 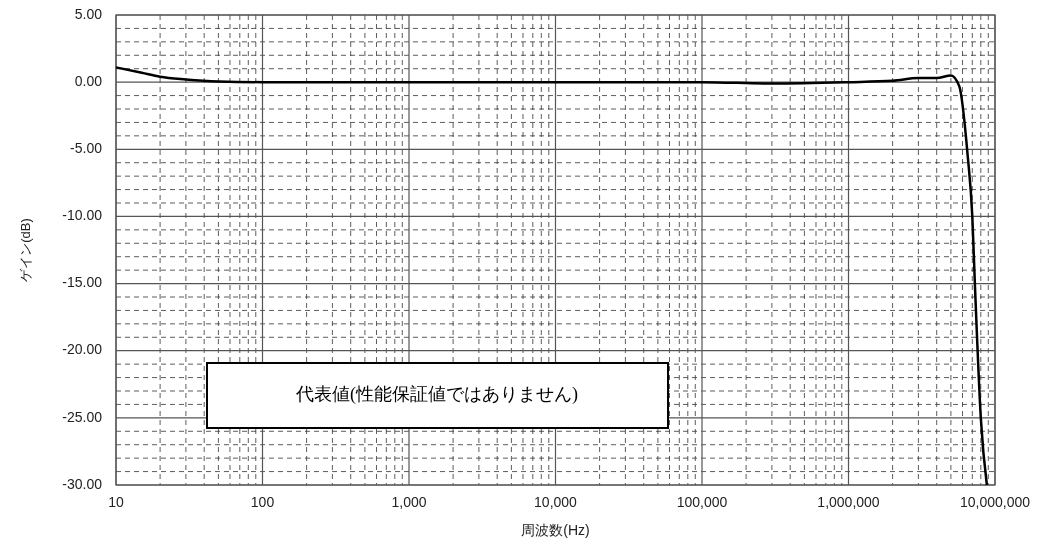 What do you see at coordinates (88, 80) in the screenshot?
I see `y-tick-label: 0.00` at bounding box center [88, 80].